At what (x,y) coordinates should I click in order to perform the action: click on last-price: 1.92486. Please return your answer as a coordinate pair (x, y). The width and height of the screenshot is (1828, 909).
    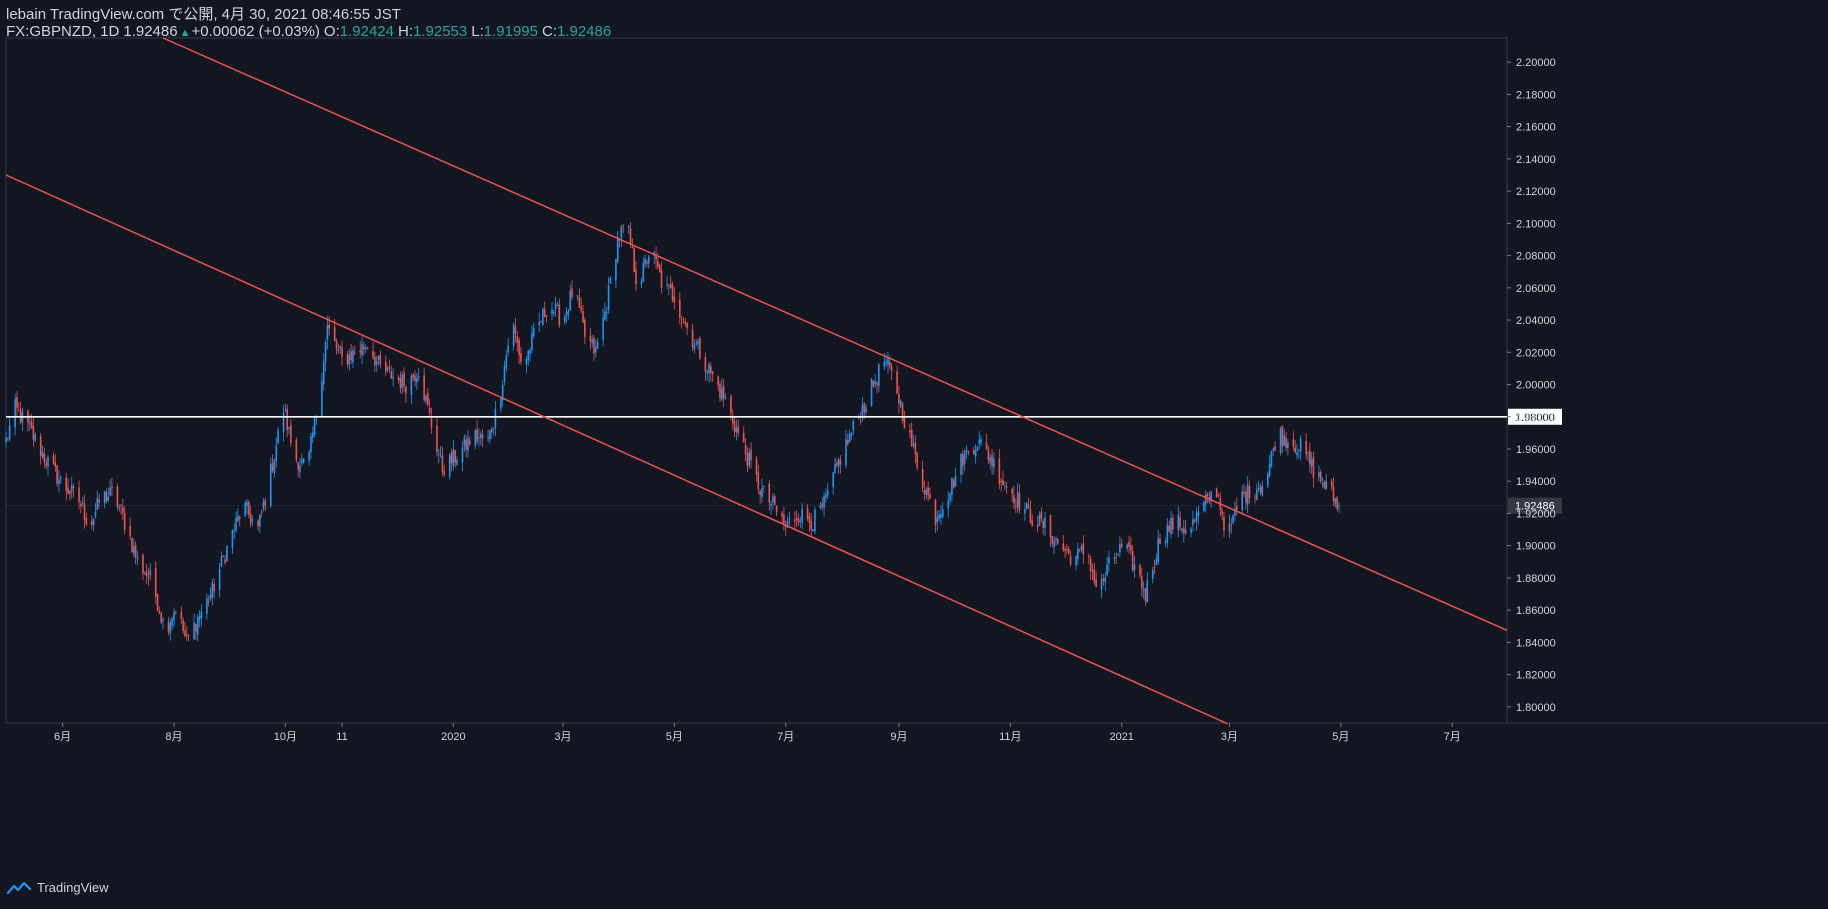
    Looking at the image, I should click on (150, 31).